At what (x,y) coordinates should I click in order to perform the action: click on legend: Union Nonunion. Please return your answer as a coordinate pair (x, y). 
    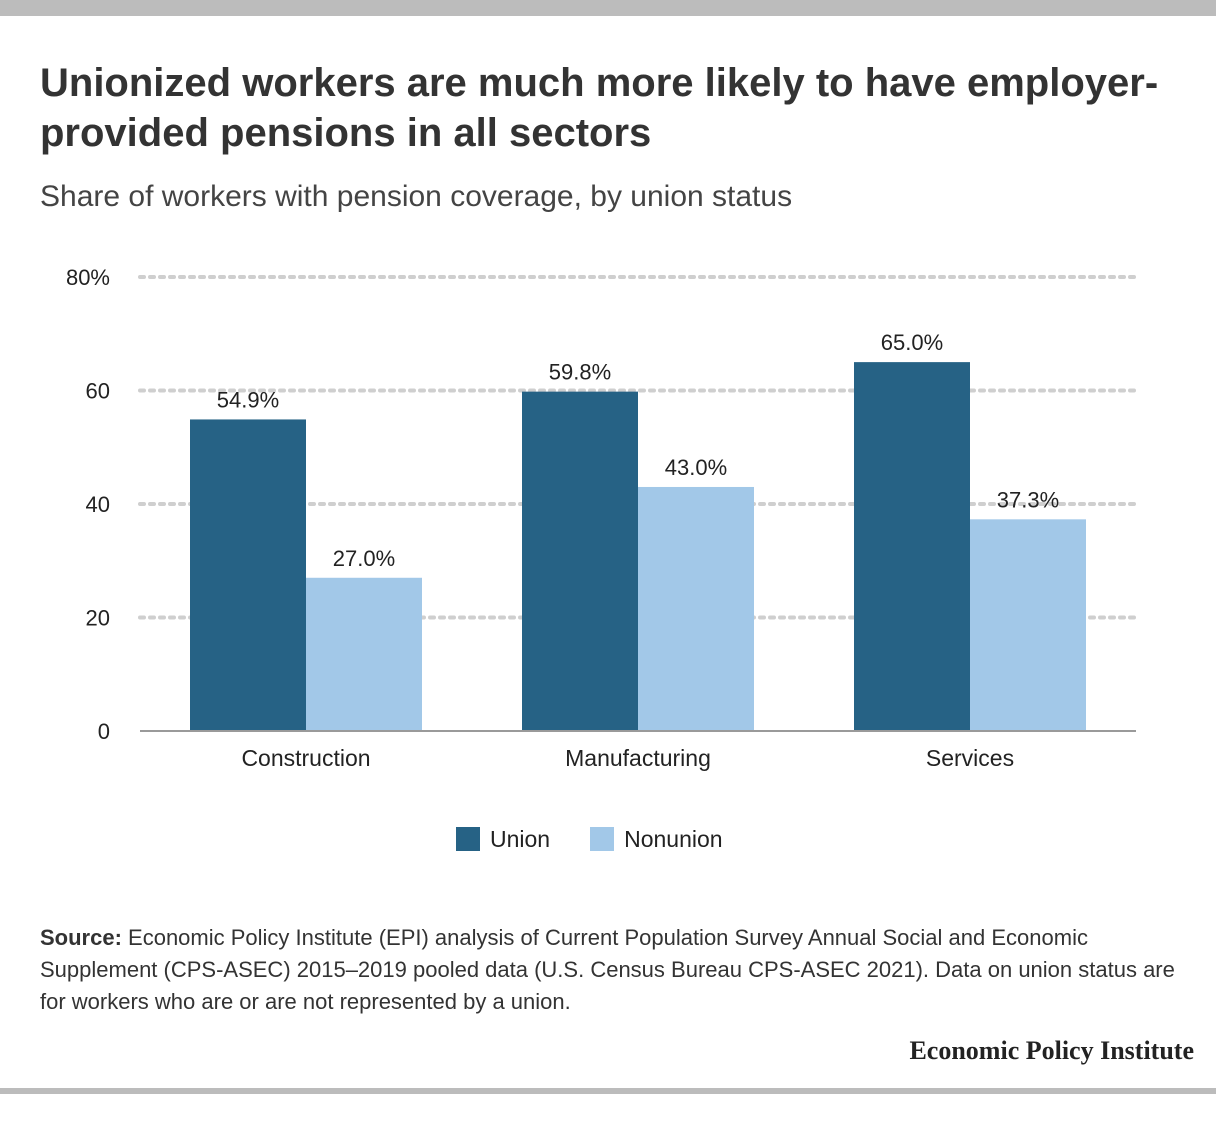
    Looking at the image, I should click on (609, 839).